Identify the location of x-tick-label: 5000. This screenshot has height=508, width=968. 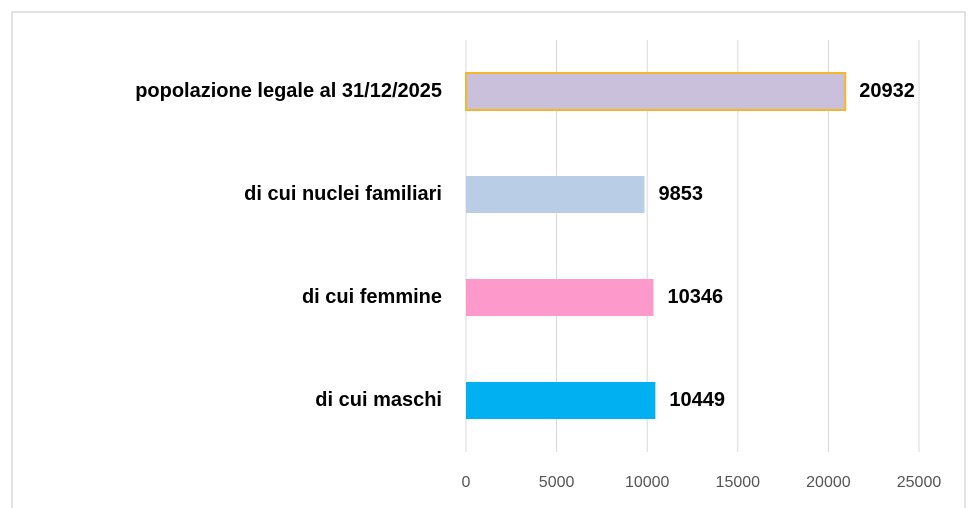
(557, 482).